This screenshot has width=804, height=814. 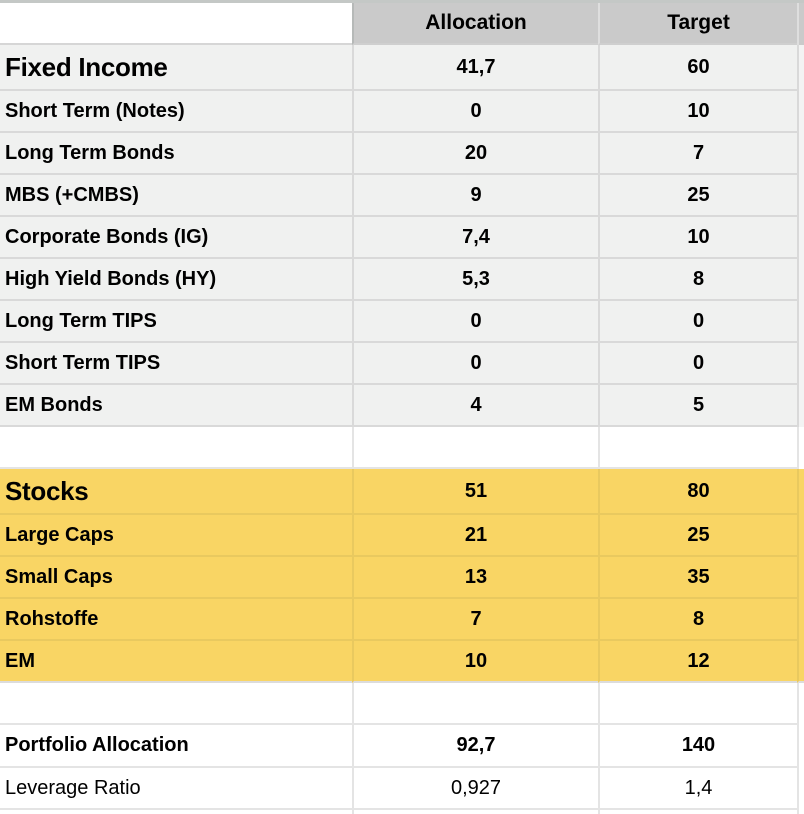 I want to click on cell-target-value: 5, so click(x=697, y=406).